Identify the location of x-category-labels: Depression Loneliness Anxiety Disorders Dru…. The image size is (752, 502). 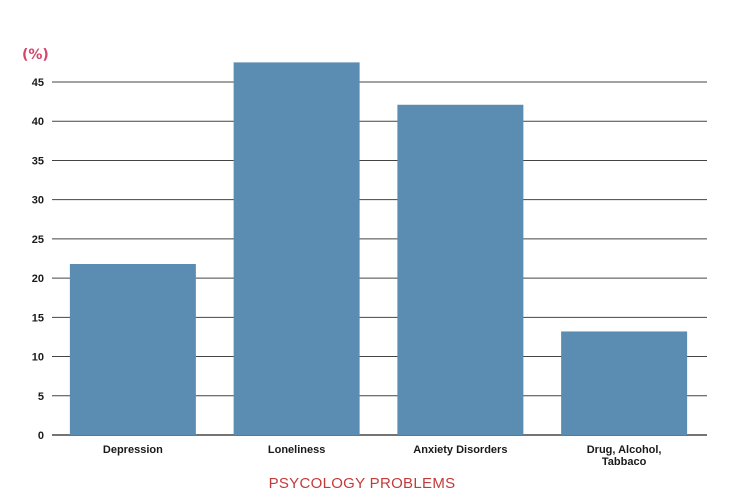
(382, 456).